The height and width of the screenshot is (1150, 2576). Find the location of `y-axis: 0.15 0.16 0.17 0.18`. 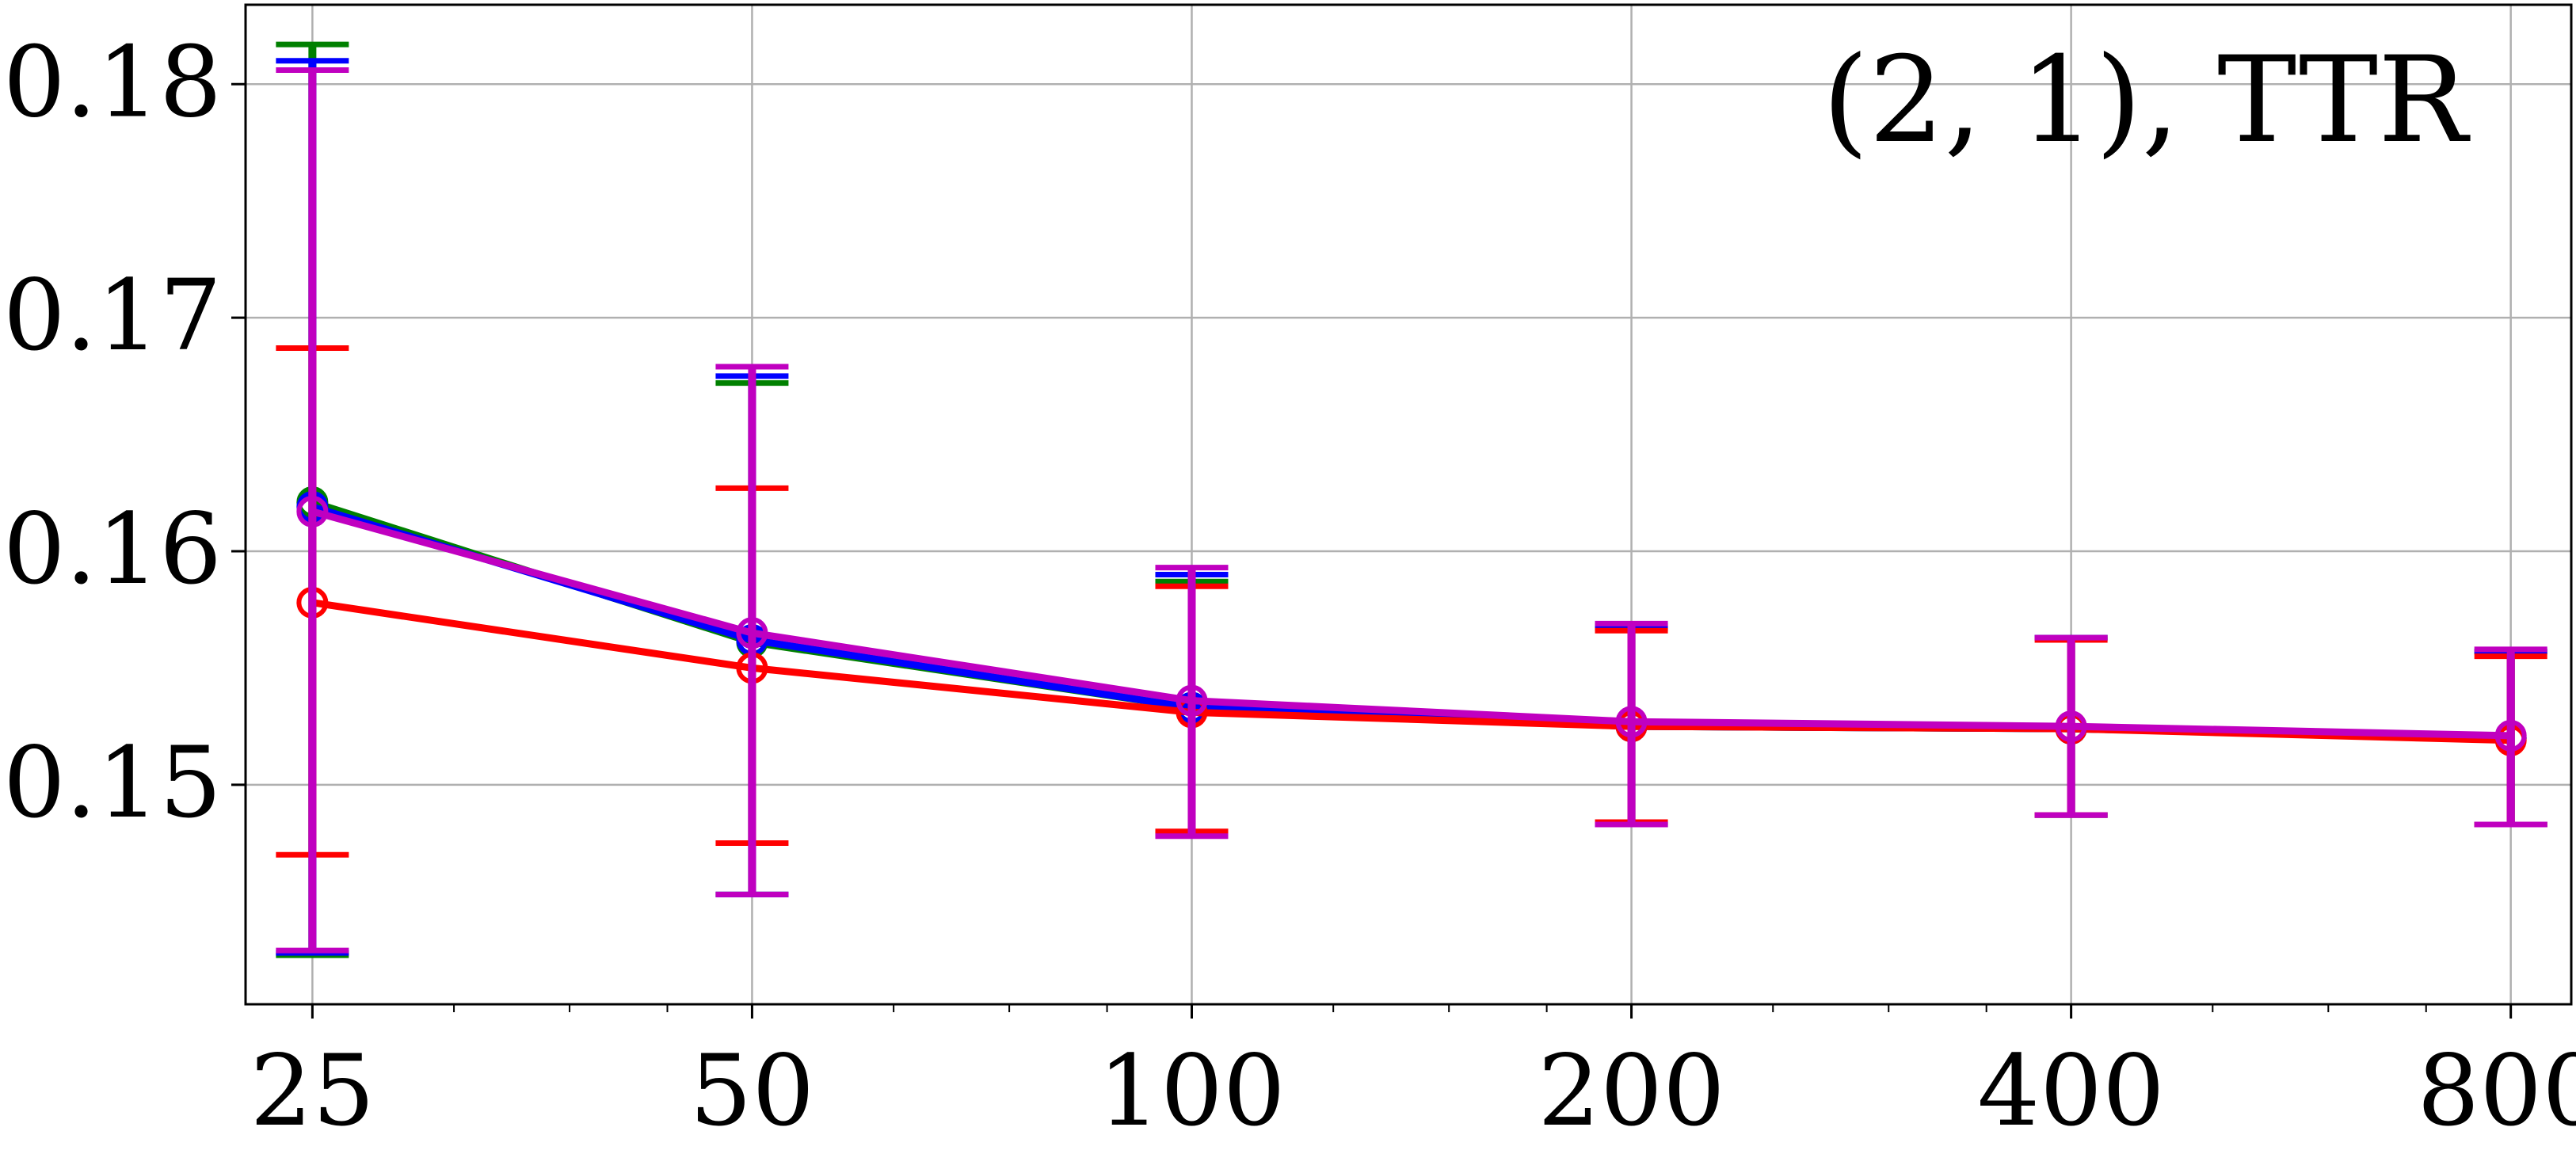

y-axis: 0.15 0.16 0.17 0.18 is located at coordinates (125, 432).